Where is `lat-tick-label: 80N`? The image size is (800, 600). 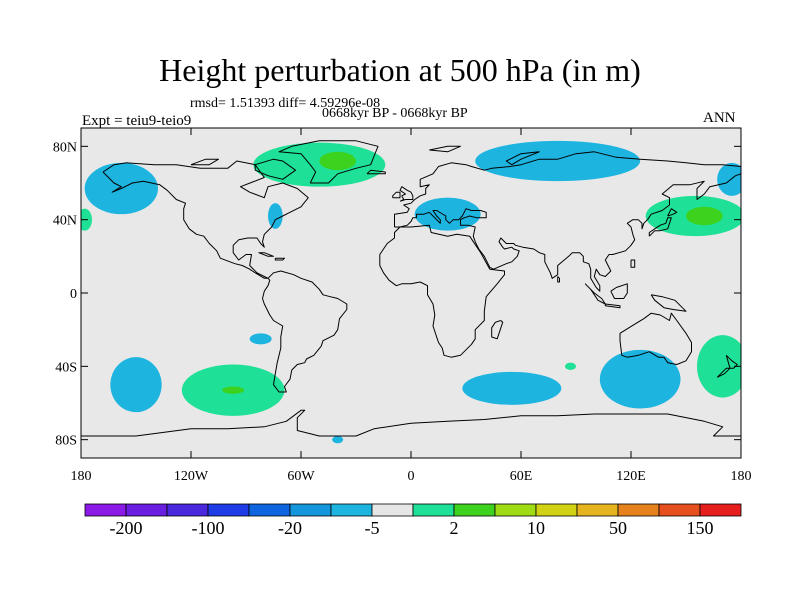 lat-tick-label: 80N is located at coordinates (65, 147).